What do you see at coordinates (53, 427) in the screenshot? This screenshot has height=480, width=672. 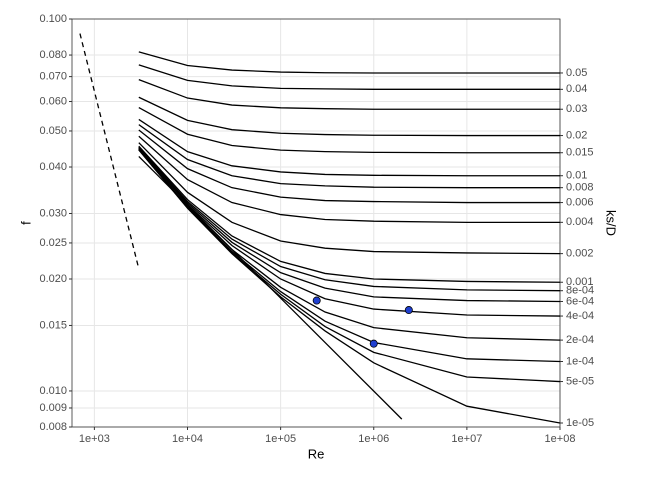 I see `y-tick-label: 0.008` at bounding box center [53, 427].